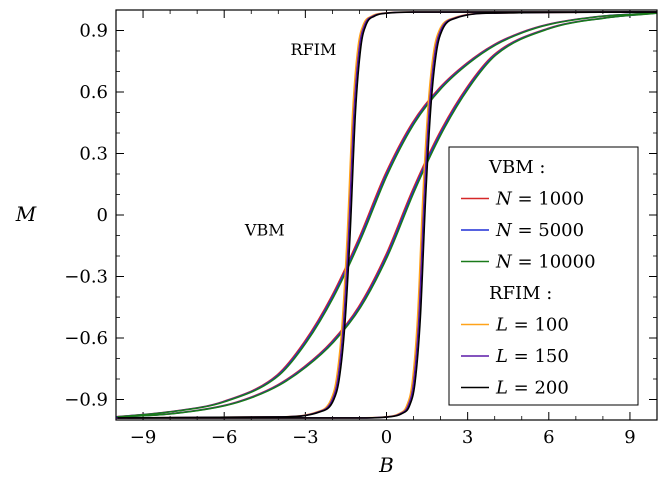 This screenshot has width=667, height=495. Describe the element at coordinates (86, 277) in the screenshot. I see `y-tick-label: −0.3` at that location.